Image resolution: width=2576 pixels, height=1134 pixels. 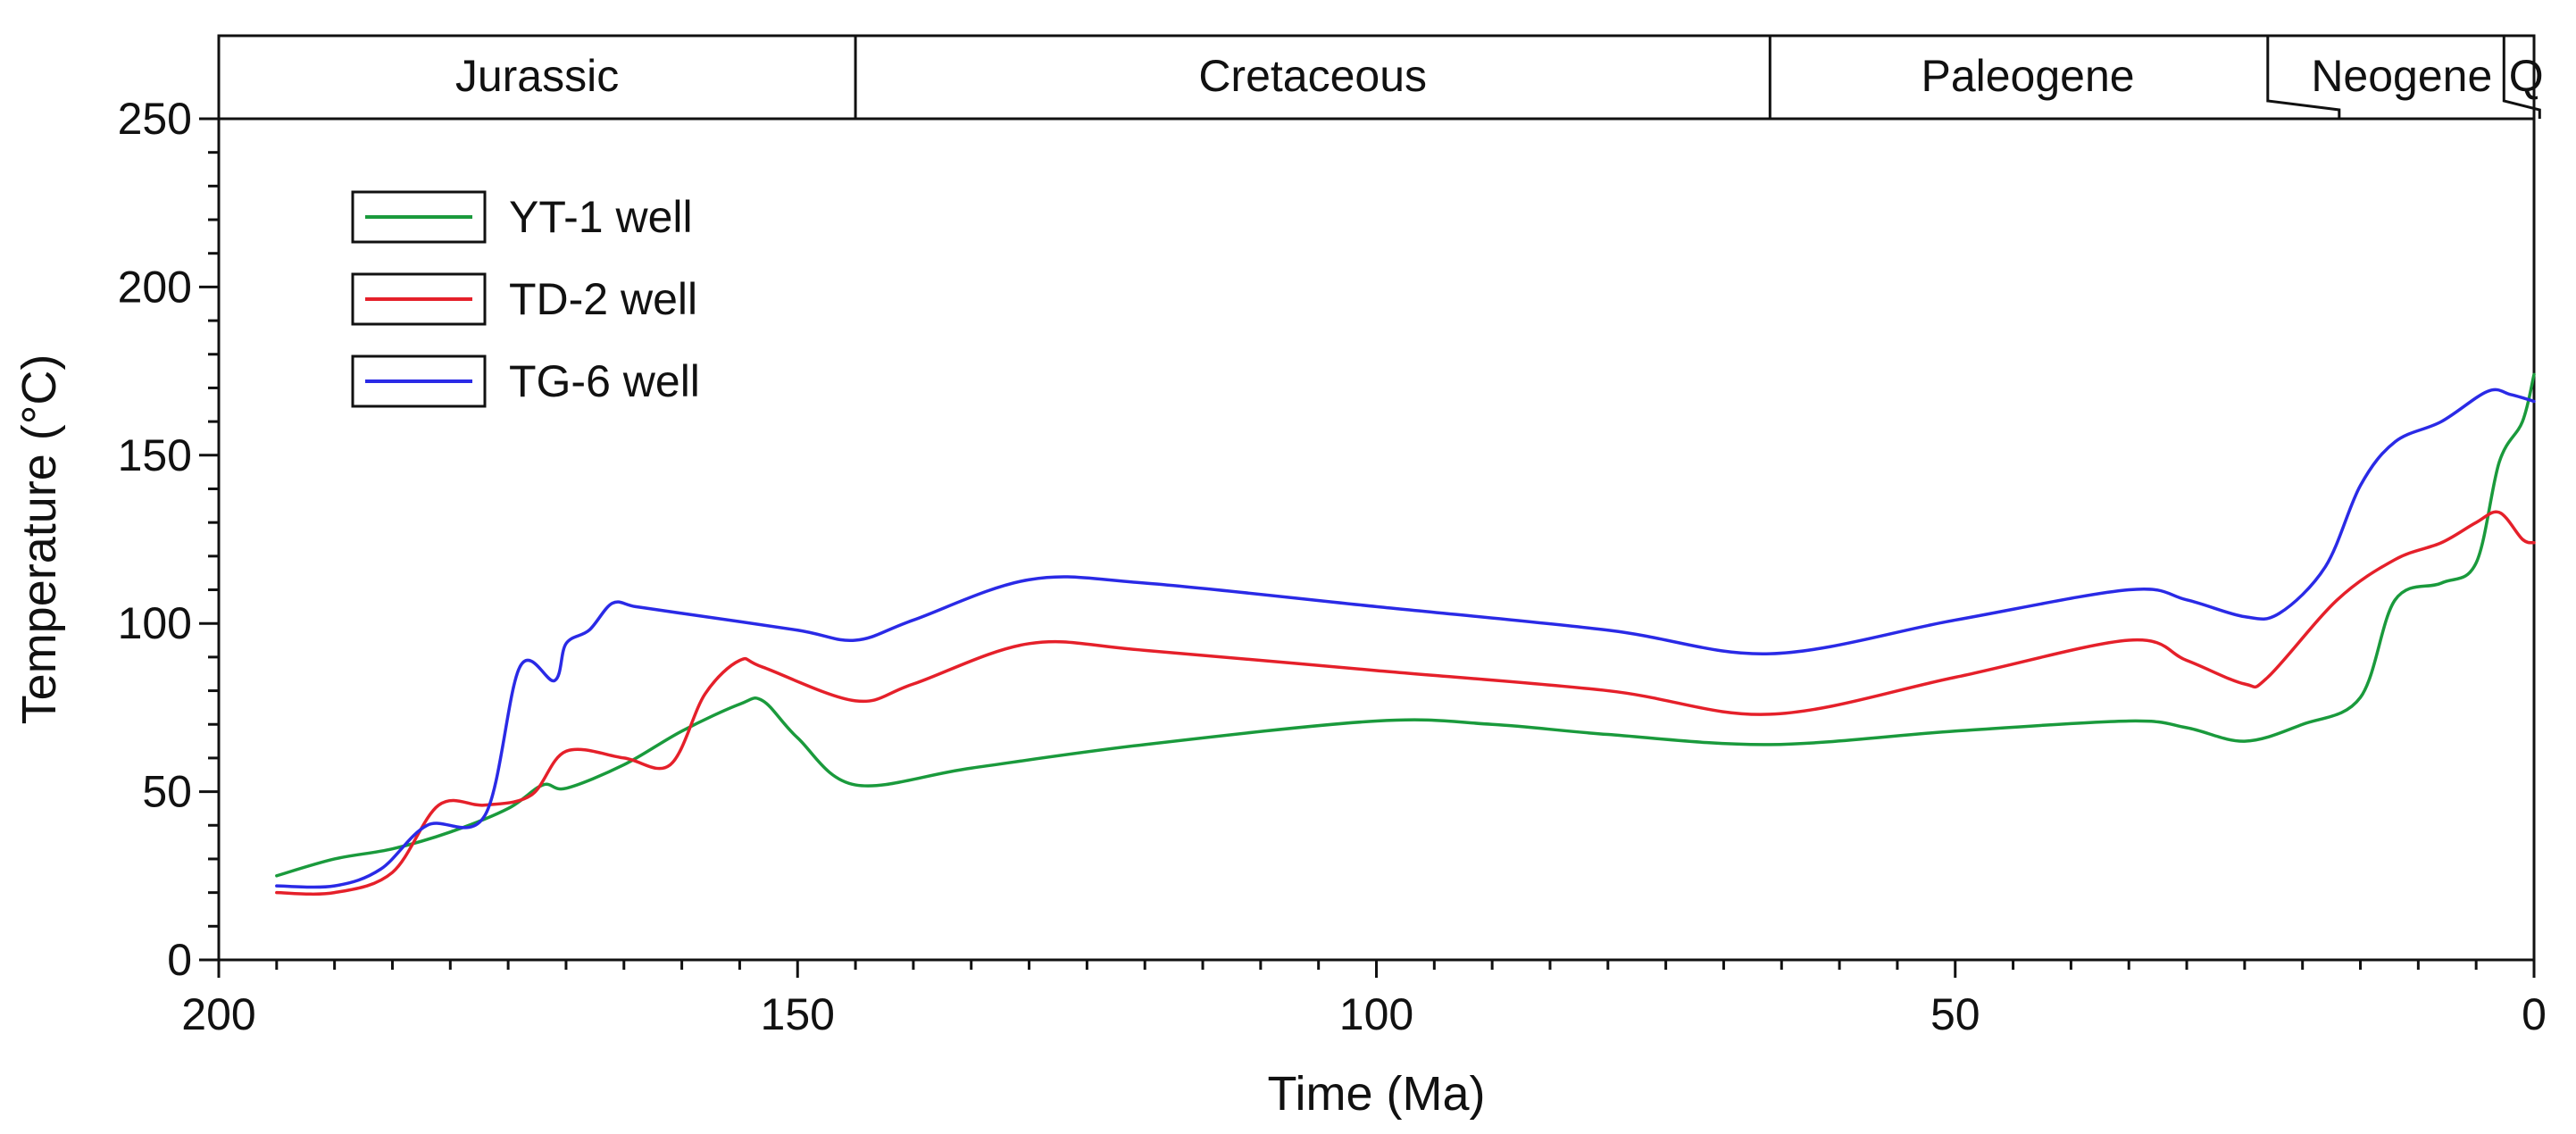 I want to click on x-tick-label: 150, so click(x=798, y=1014).